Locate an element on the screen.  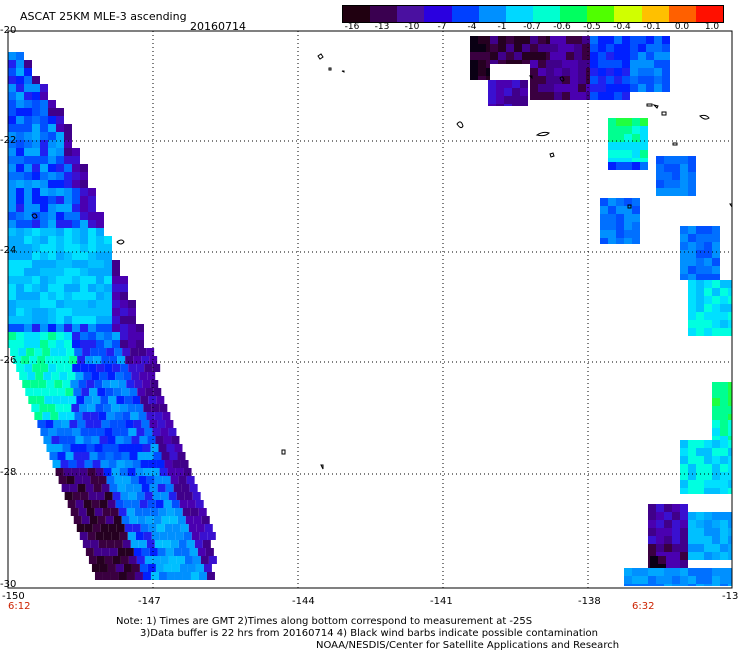
island-outline is located at coordinates (343, 71).